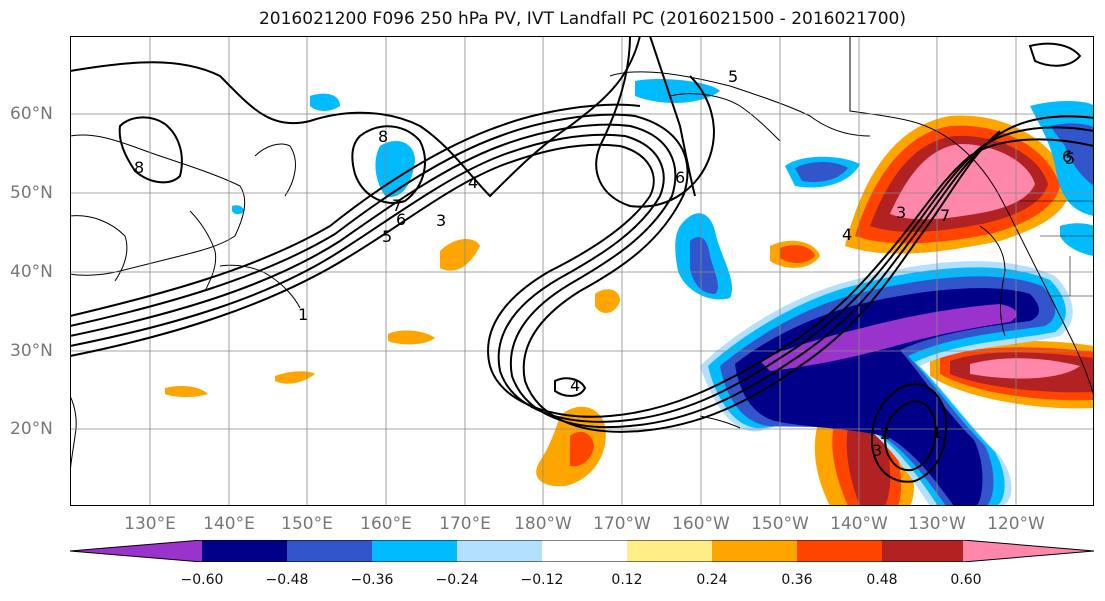 The height and width of the screenshot is (601, 1105). What do you see at coordinates (31, 429) in the screenshot?
I see `lat-label: 20°N` at bounding box center [31, 429].